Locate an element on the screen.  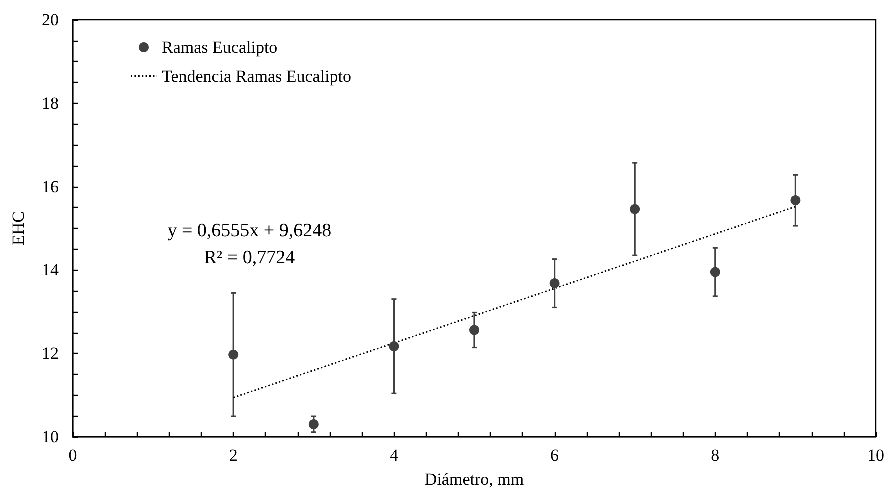
x-tick-label: 10 is located at coordinates (876, 455).